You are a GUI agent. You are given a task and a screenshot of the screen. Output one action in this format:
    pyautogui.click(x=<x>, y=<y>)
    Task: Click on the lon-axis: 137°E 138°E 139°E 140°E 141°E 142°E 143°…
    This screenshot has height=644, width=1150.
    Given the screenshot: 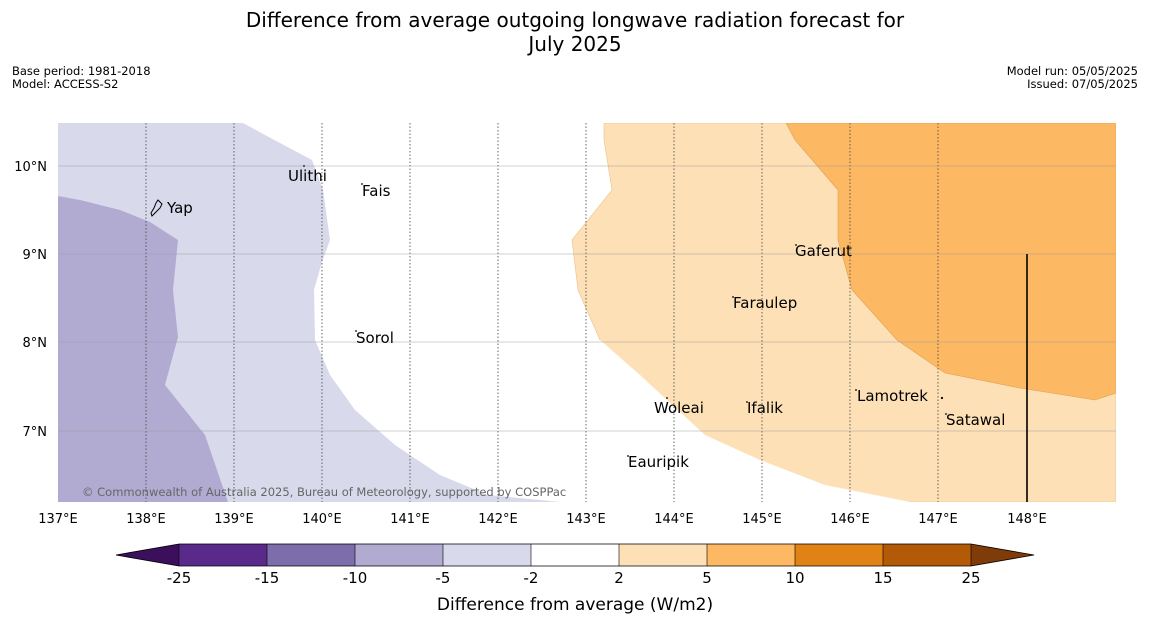 What is the action you would take?
    pyautogui.click(x=542, y=519)
    